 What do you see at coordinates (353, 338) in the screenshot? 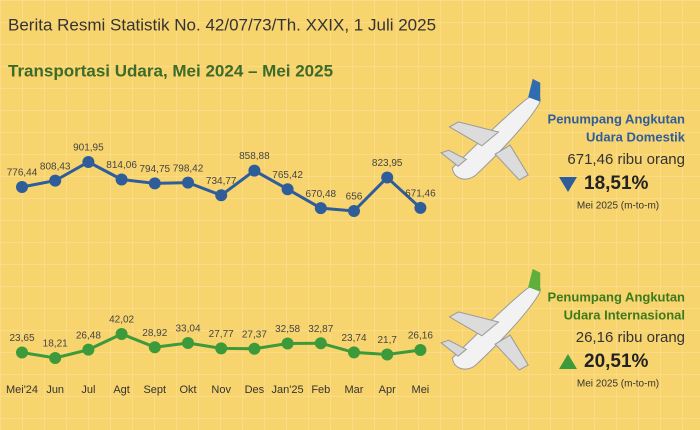
I see `value-label: 23,74` at bounding box center [353, 338].